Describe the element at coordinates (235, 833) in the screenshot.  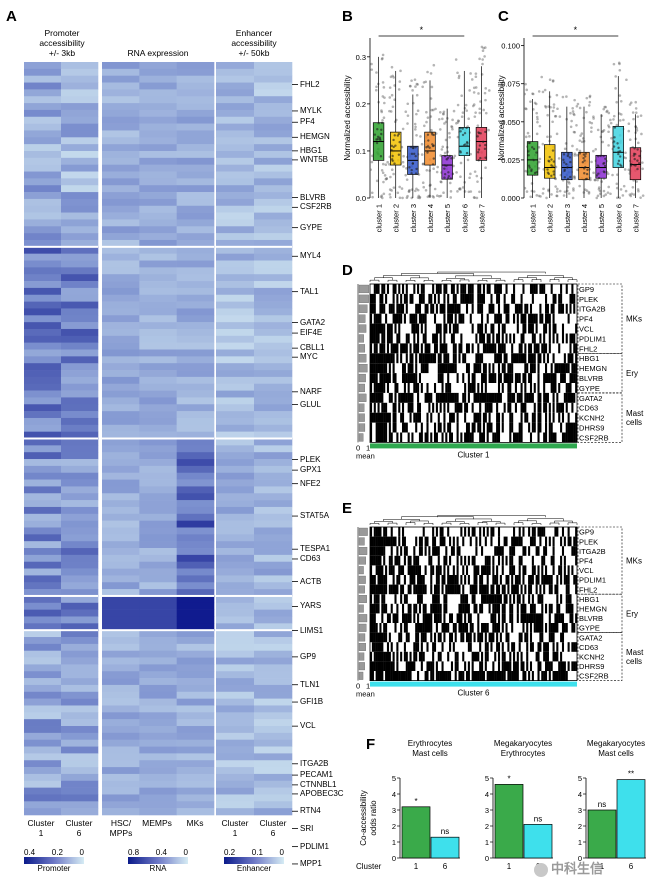
I see `col-label-text: 1` at that location.